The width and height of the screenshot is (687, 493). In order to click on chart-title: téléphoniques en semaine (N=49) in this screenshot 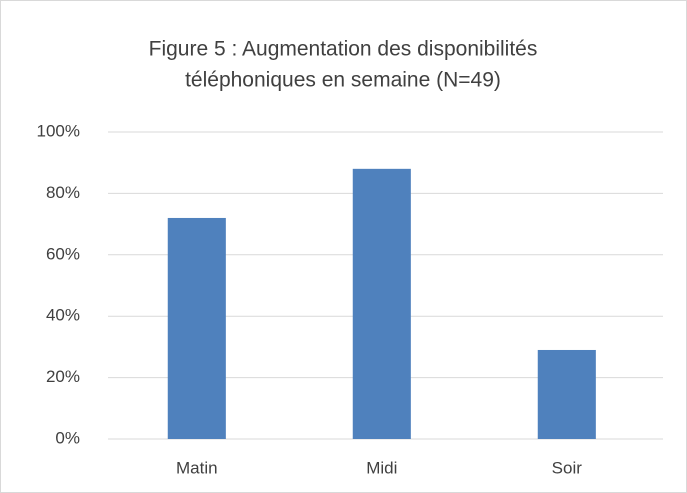, I will do `click(343, 80)`.